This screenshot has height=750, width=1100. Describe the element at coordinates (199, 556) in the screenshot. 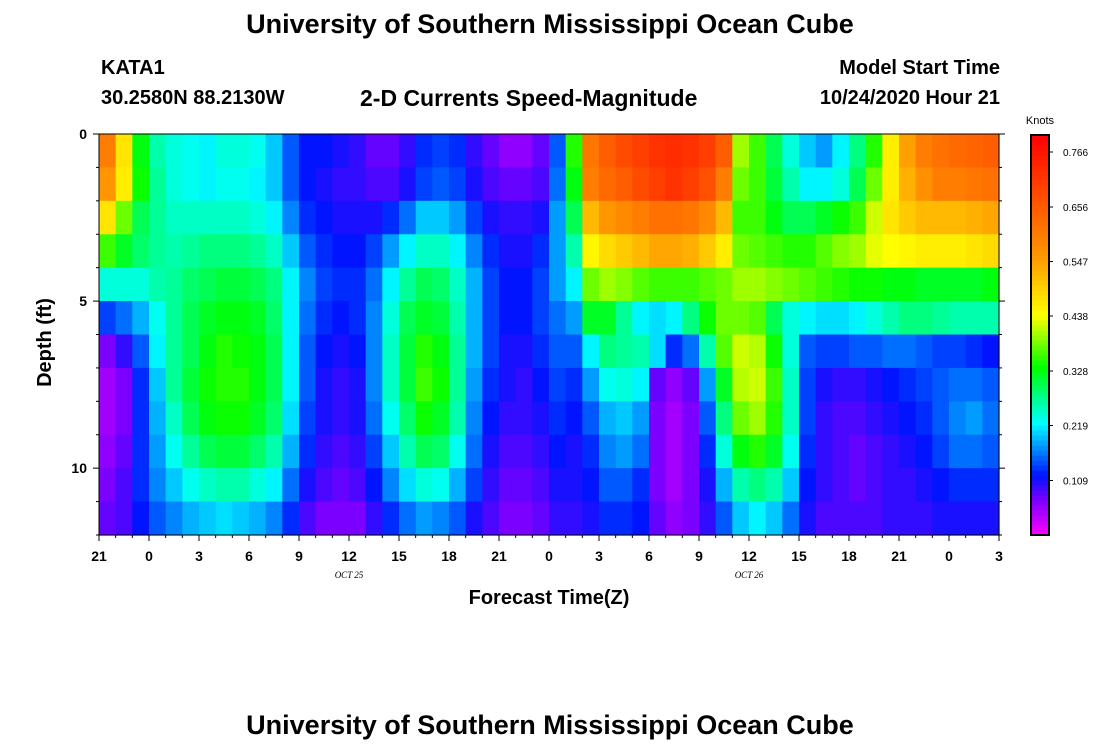

I see `x-tick-label: 3` at that location.